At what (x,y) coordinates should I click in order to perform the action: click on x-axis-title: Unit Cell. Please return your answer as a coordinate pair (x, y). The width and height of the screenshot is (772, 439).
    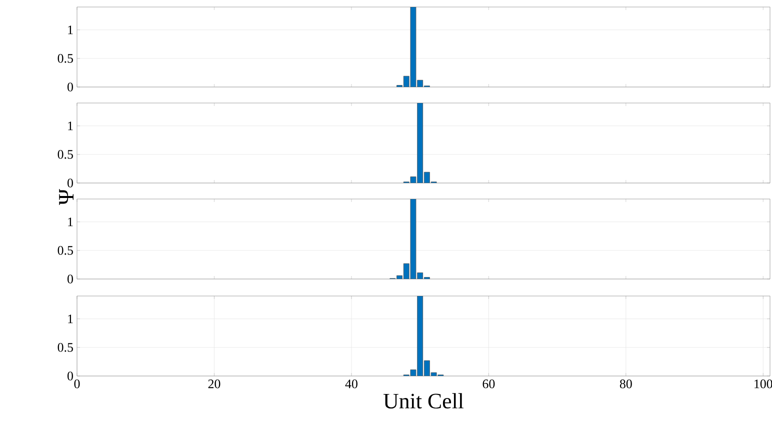
    Looking at the image, I should click on (423, 401).